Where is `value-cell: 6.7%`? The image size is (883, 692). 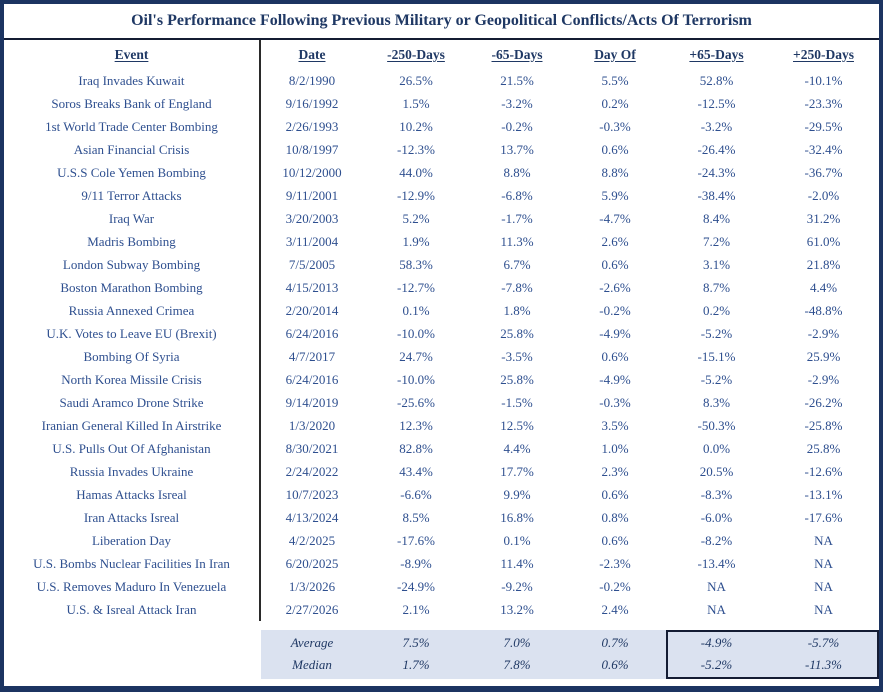
value-cell: 6.7% is located at coordinates (517, 264).